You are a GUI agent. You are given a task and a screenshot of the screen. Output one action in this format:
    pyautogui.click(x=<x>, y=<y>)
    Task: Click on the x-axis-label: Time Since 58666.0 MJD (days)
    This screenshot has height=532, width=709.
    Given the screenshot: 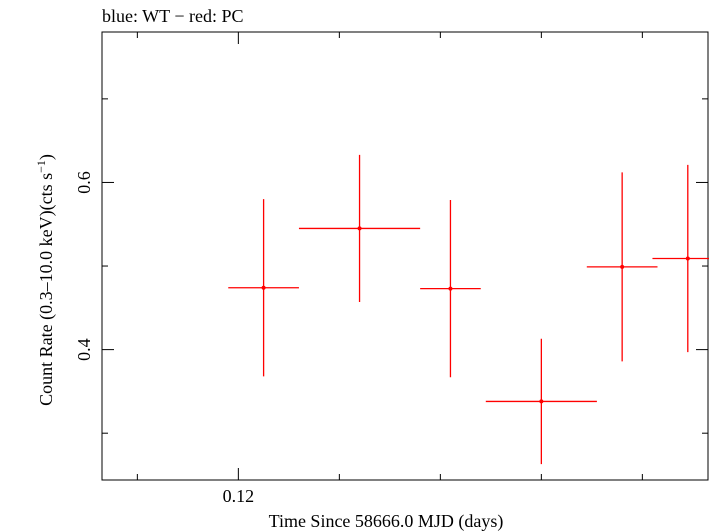 What is the action you would take?
    pyautogui.click(x=386, y=521)
    